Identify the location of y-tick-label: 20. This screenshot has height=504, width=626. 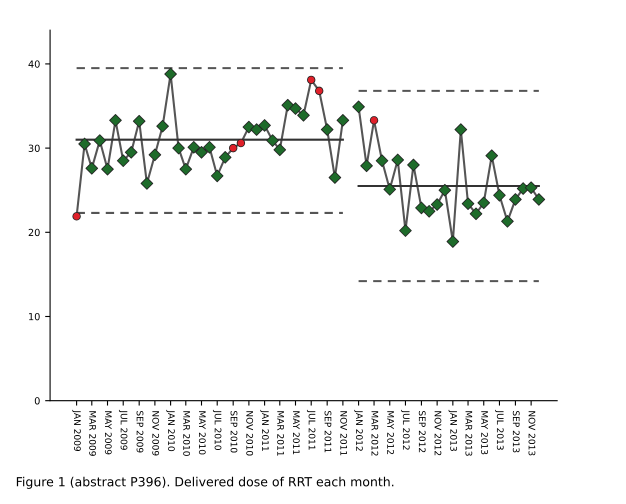
(34, 232).